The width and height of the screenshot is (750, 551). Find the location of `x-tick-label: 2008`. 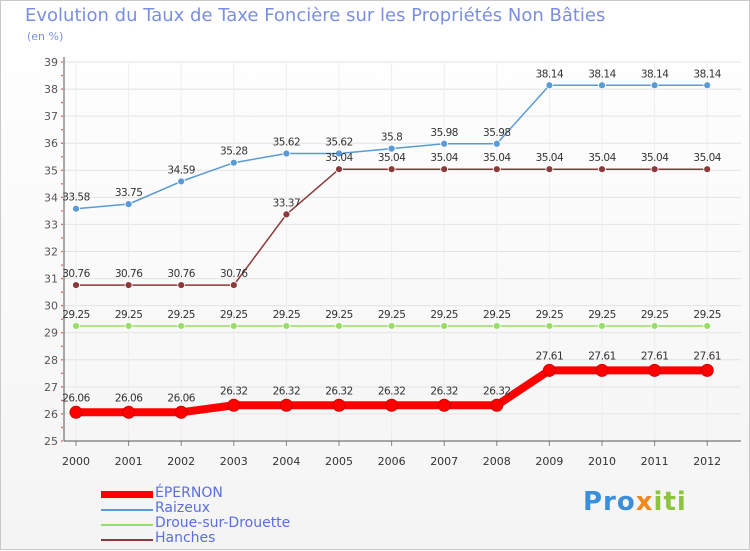

x-tick-label: 2008 is located at coordinates (497, 461).